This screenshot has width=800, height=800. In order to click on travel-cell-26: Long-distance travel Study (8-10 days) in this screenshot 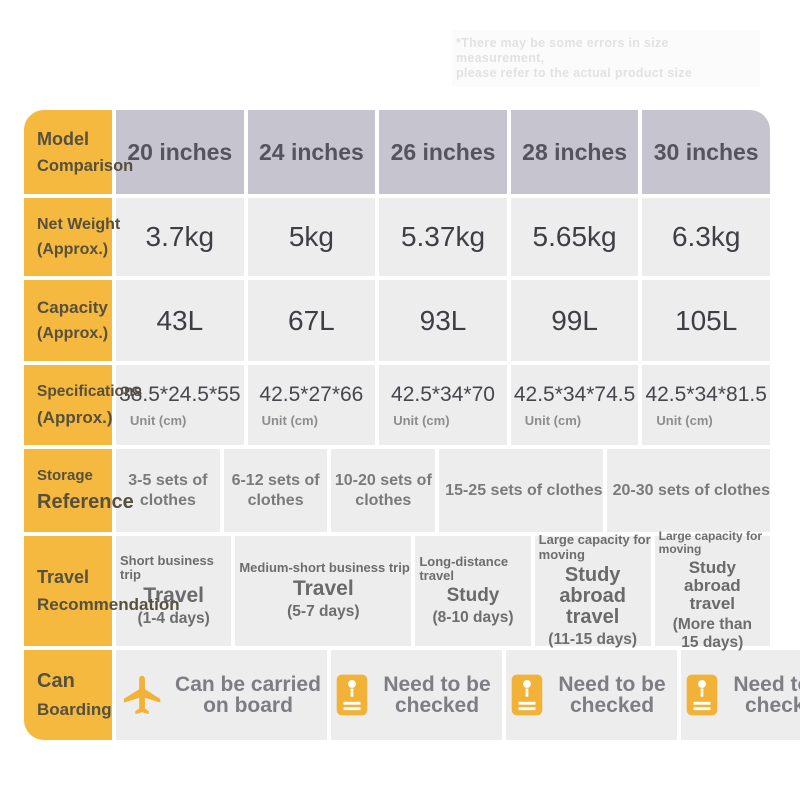, I will do `click(473, 591)`.